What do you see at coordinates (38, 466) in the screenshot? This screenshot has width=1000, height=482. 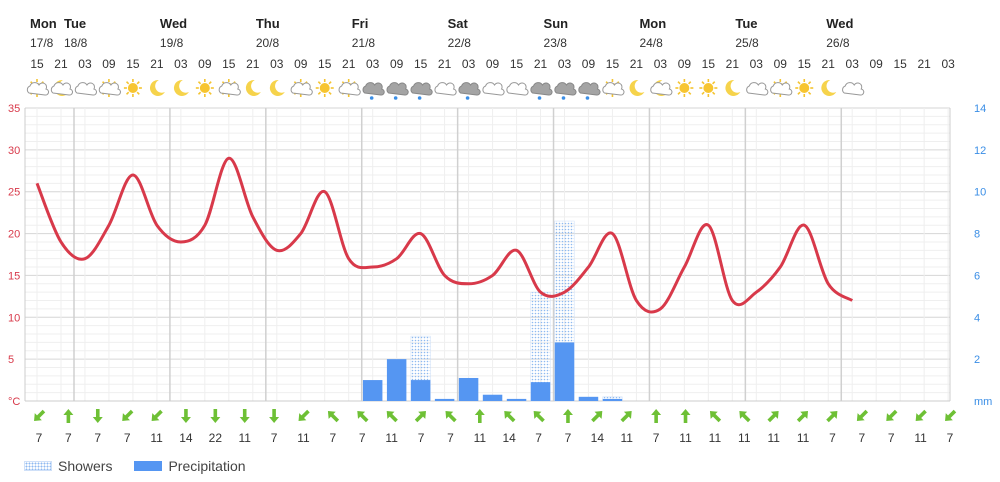 I see `legend-swatch-showers` at bounding box center [38, 466].